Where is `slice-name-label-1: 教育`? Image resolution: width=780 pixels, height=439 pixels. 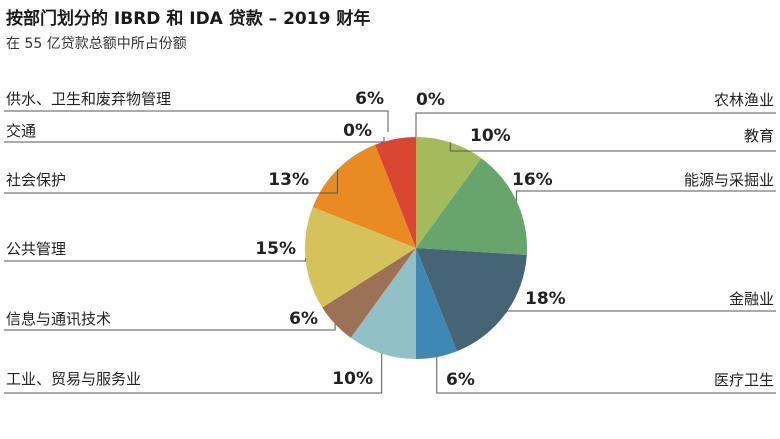 slice-name-label-1: 教育 is located at coordinates (759, 136).